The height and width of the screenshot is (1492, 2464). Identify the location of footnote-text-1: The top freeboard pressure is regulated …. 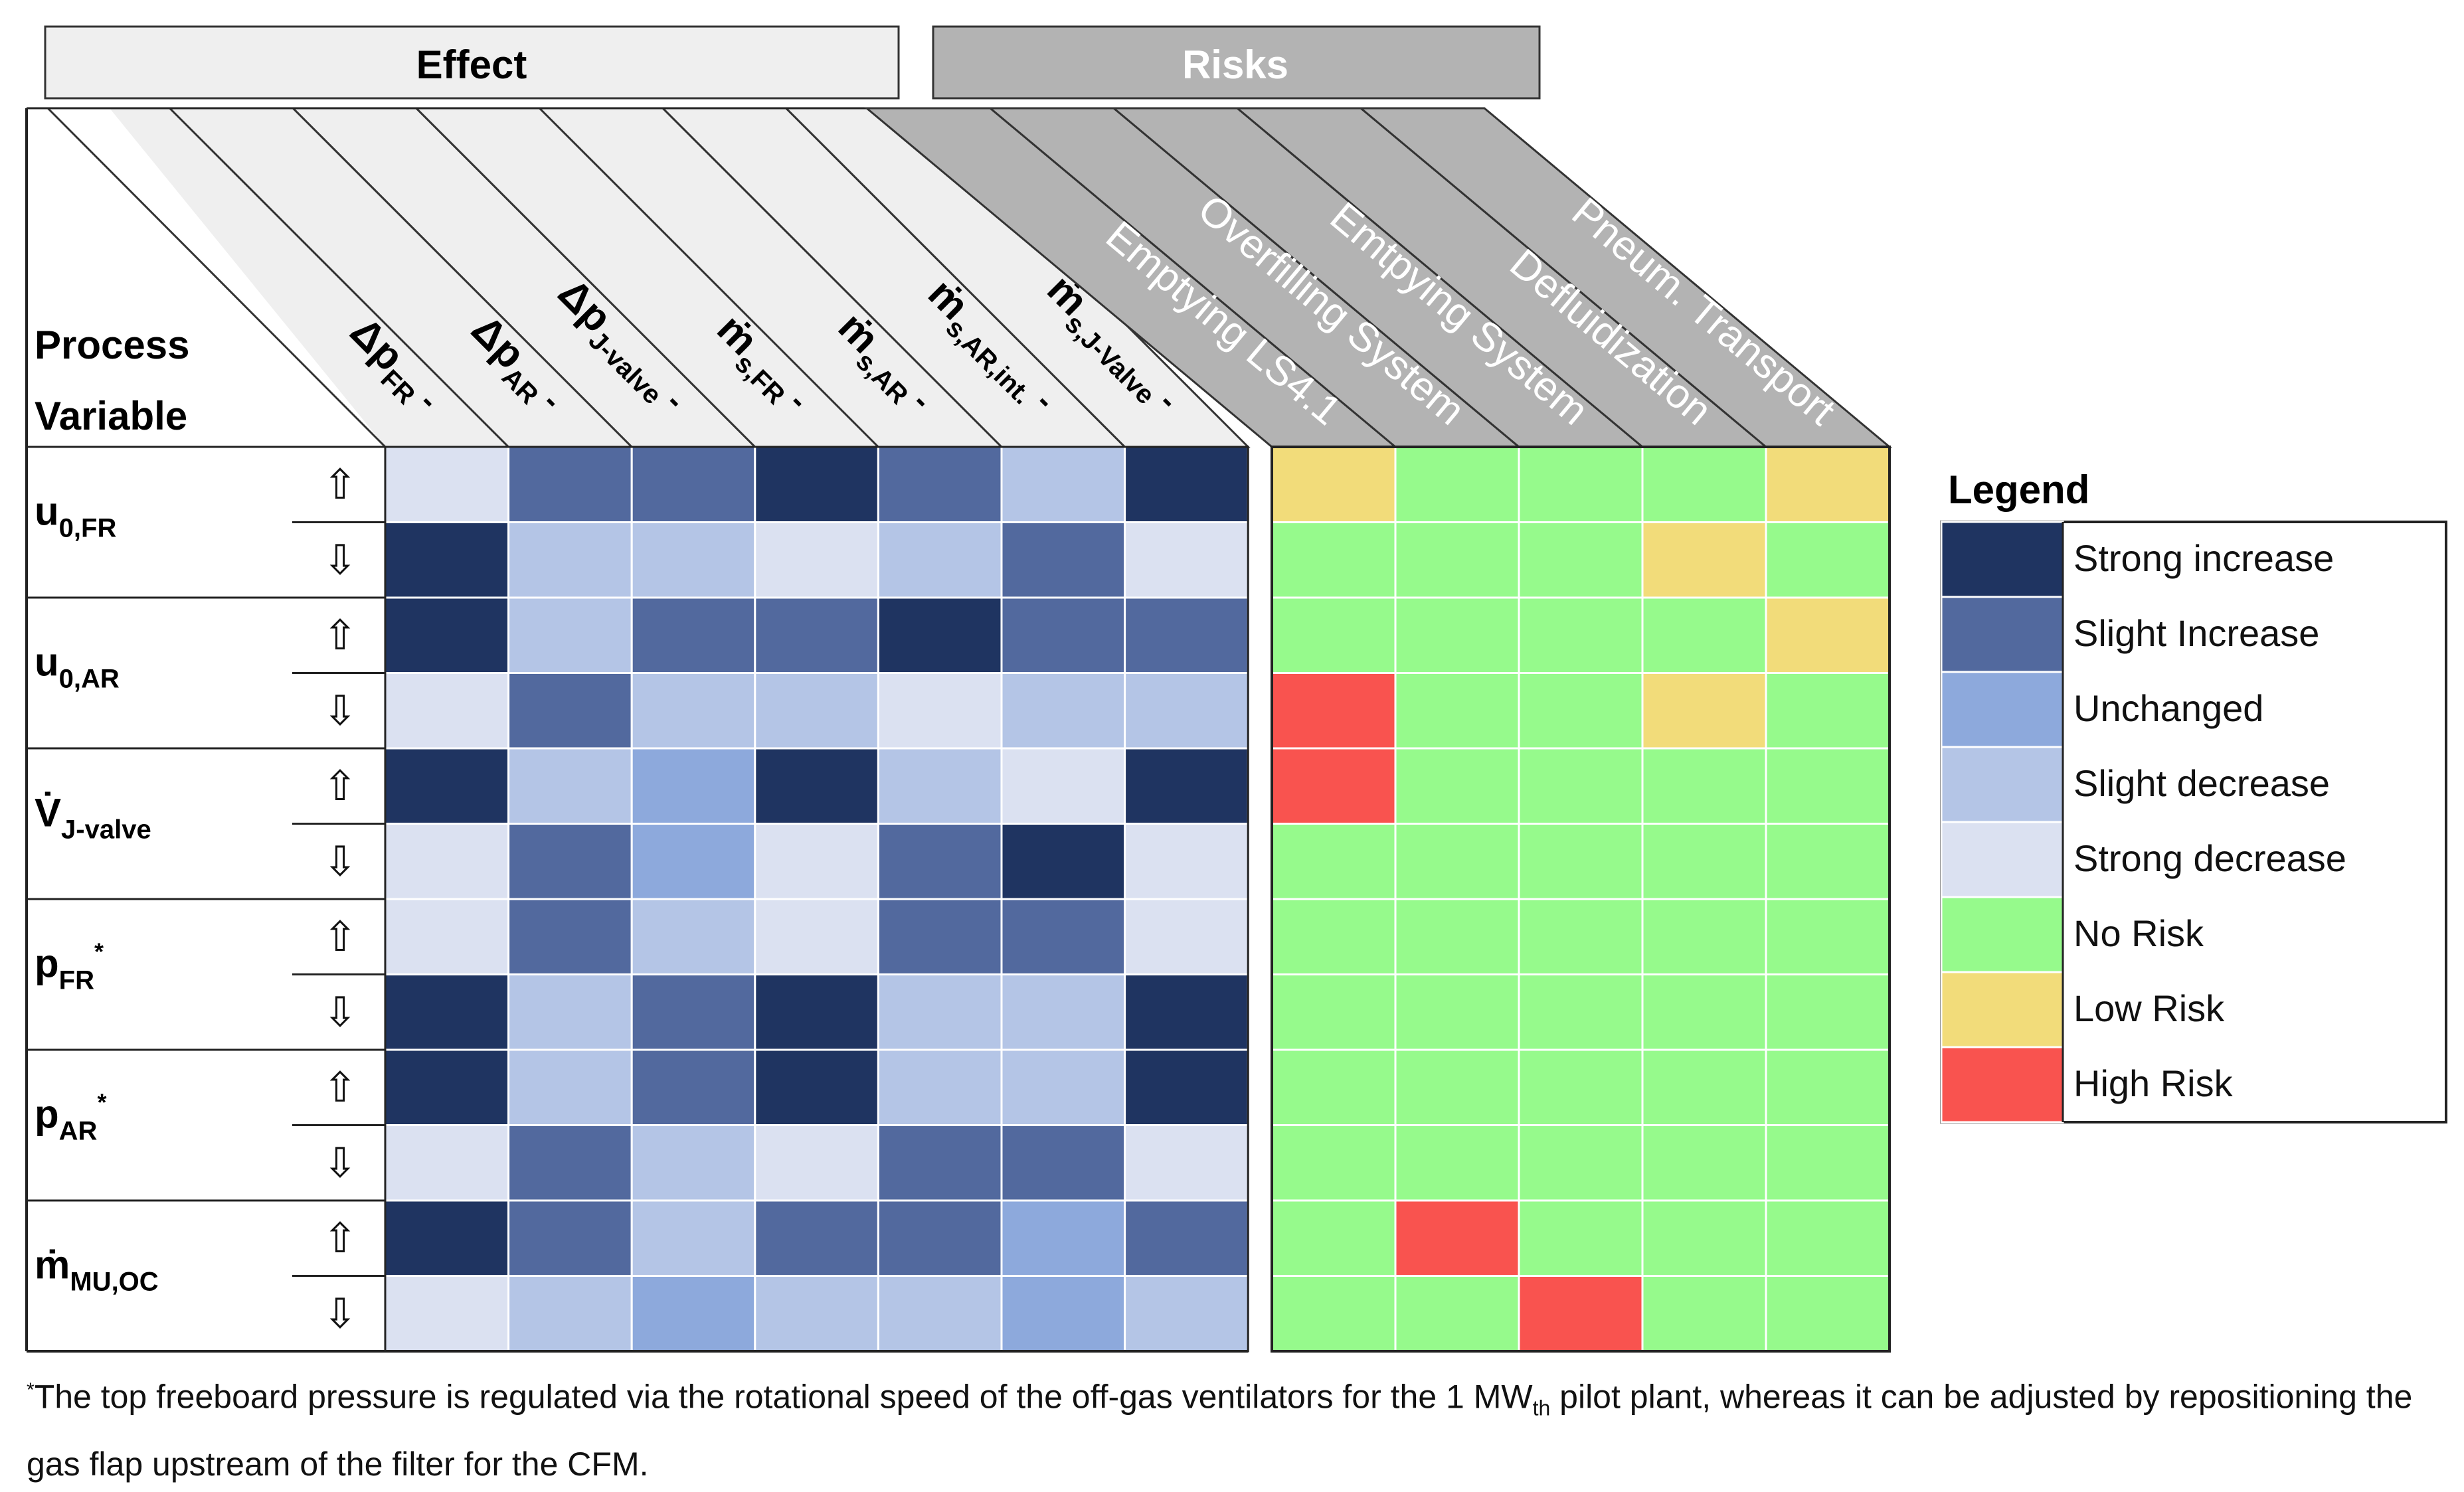
(783, 1397).